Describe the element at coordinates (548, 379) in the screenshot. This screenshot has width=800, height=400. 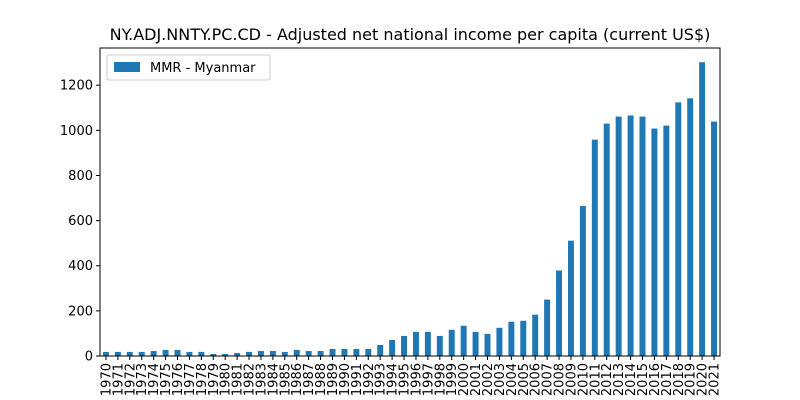
I see `x-tick-label: 2007` at that location.